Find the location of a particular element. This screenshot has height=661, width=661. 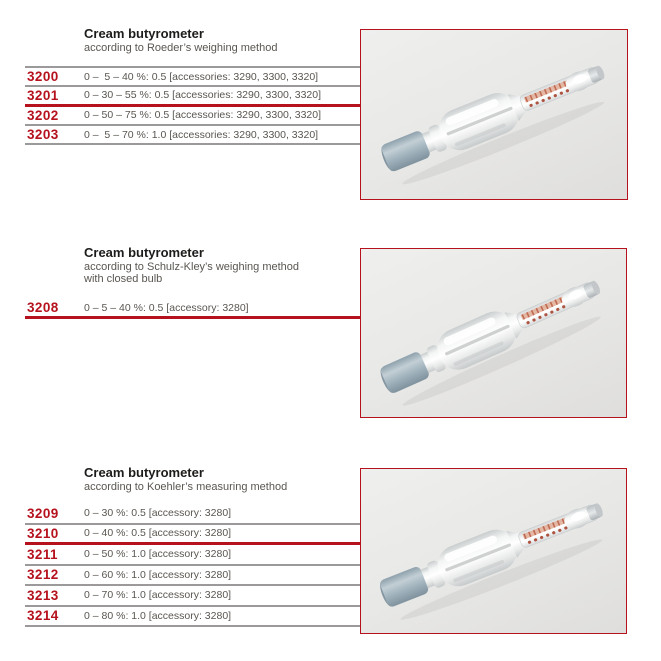

table-row: 3212 0 – 60 %: 1.0 [accessory: 3280] is located at coordinates (193, 576).